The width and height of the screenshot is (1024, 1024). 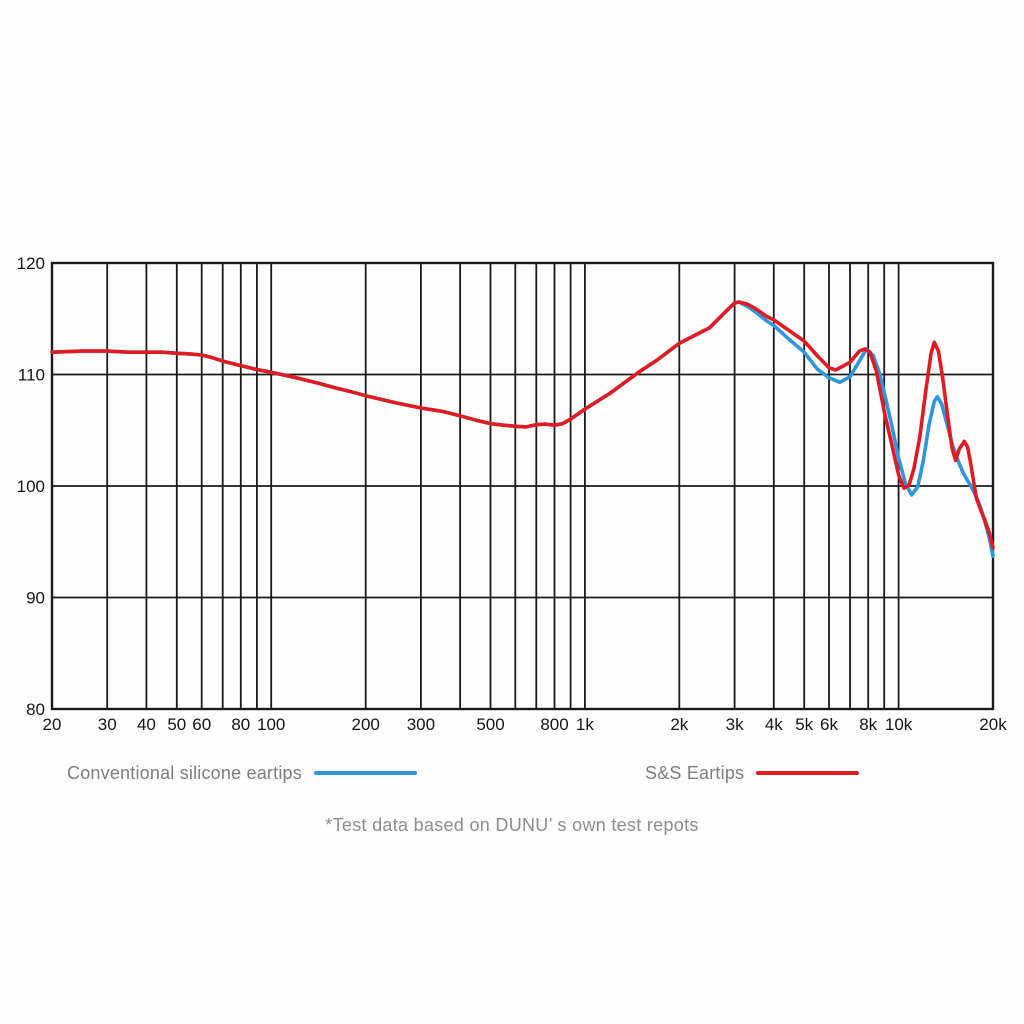 I want to click on legend-label-conventional: Conventional silicone eartips, so click(x=184, y=772).